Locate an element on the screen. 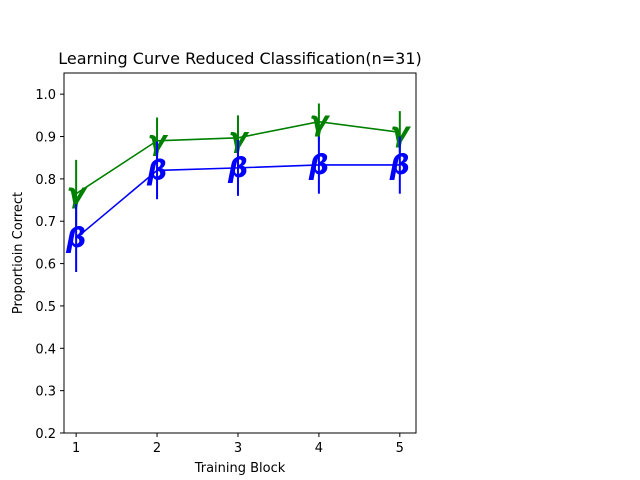 This screenshot has width=640, height=480. x-tick-label: 5 is located at coordinates (400, 448).